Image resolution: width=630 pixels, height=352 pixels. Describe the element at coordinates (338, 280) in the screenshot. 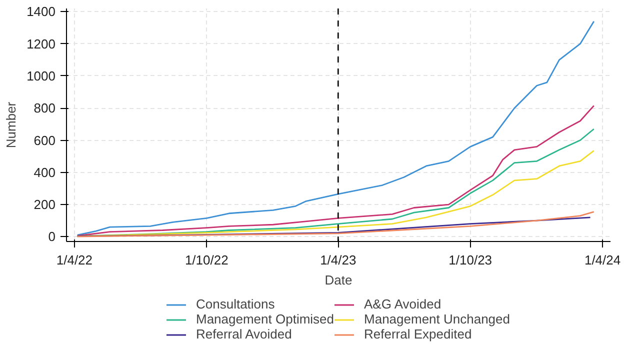

I see `x-axis-title: Date` at that location.